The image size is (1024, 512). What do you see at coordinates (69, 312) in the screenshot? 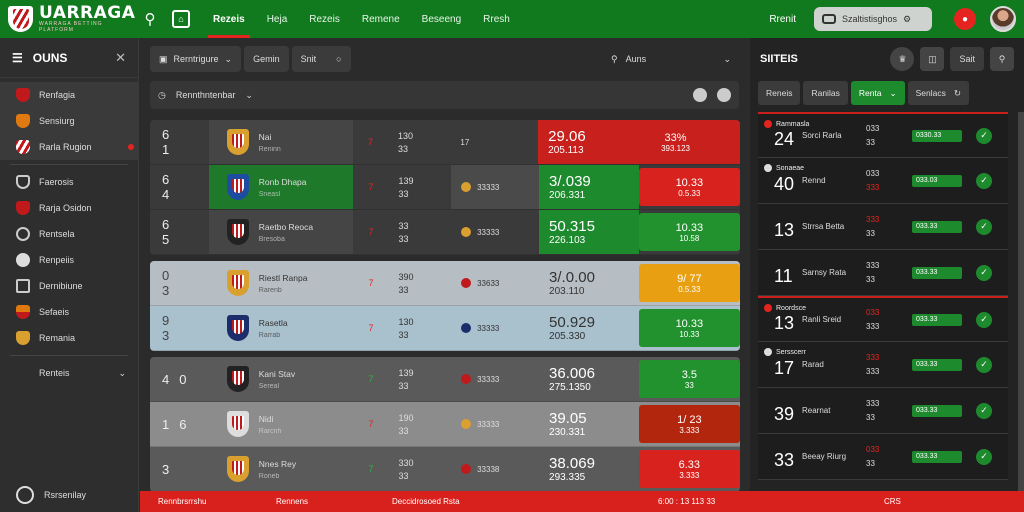
I see `sidebar-item: Sefaeis` at bounding box center [69, 312].